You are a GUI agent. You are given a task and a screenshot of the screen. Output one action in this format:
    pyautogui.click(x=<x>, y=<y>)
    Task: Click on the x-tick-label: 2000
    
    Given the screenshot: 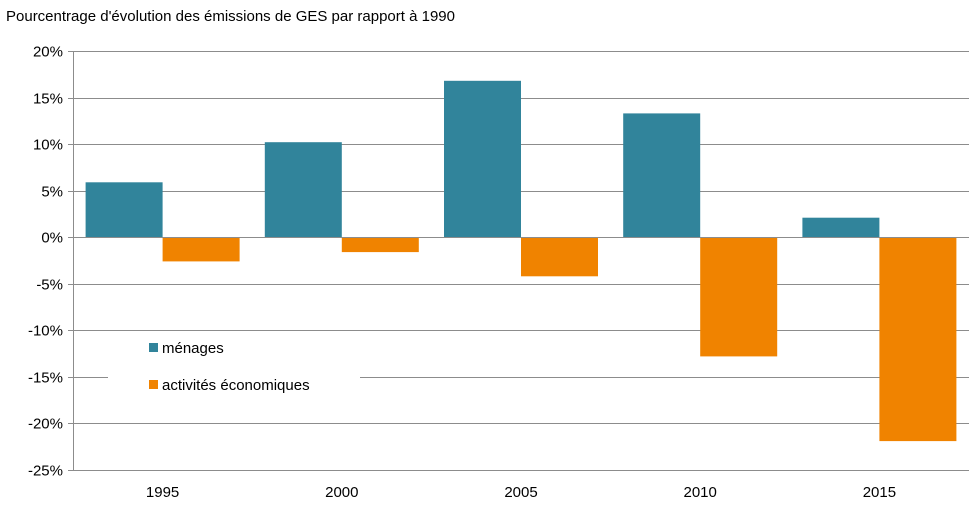 What is the action you would take?
    pyautogui.click(x=341, y=492)
    